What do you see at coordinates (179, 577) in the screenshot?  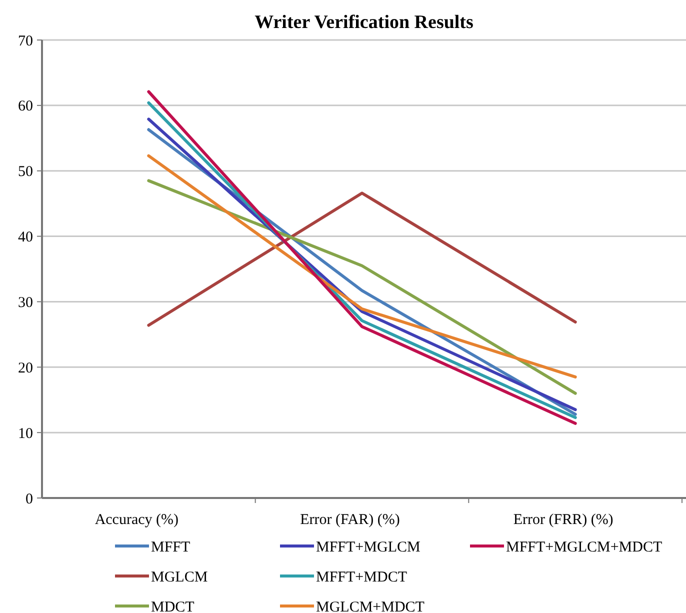 I see `legend-label: MGLCM` at bounding box center [179, 577].